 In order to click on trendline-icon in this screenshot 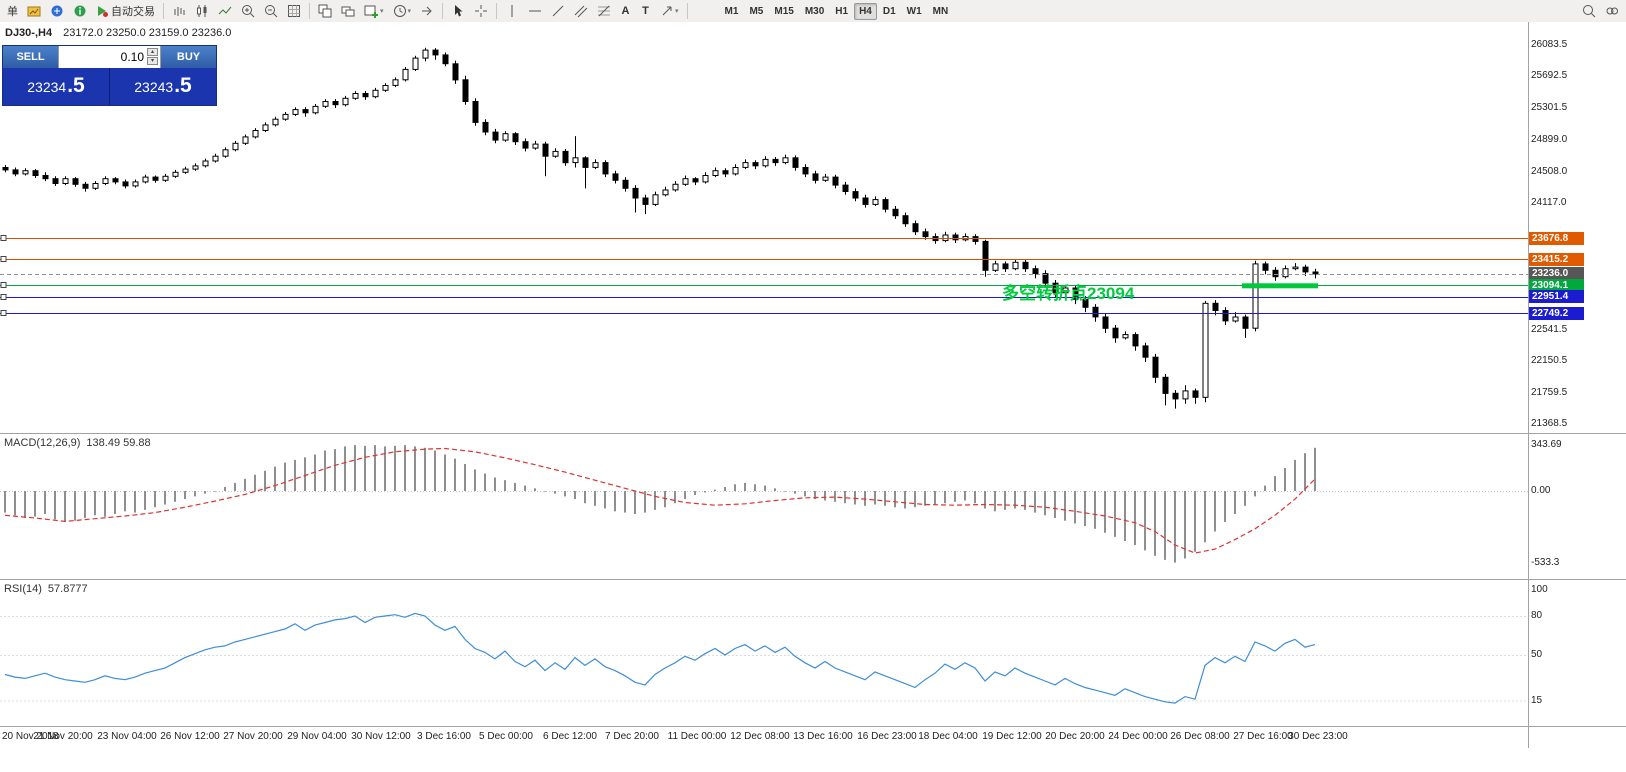, I will do `click(558, 11)`.